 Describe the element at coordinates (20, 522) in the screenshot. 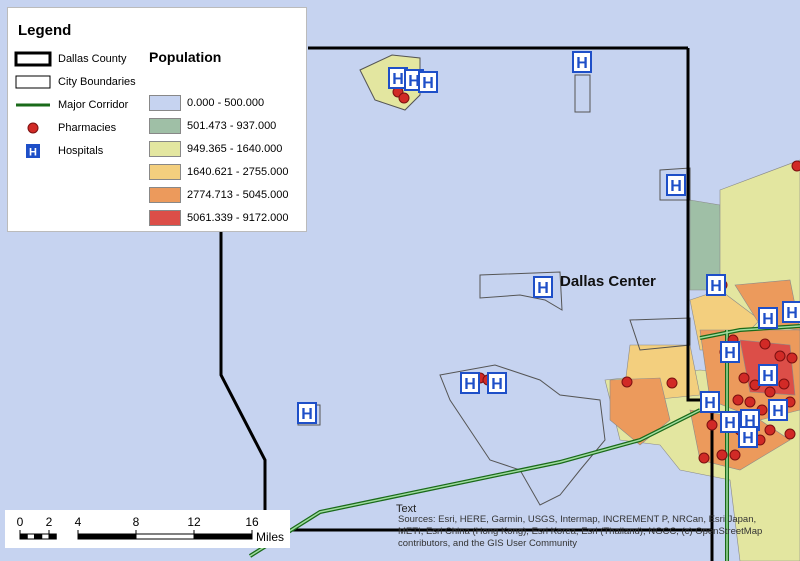

I see `scale-label: 0` at that location.